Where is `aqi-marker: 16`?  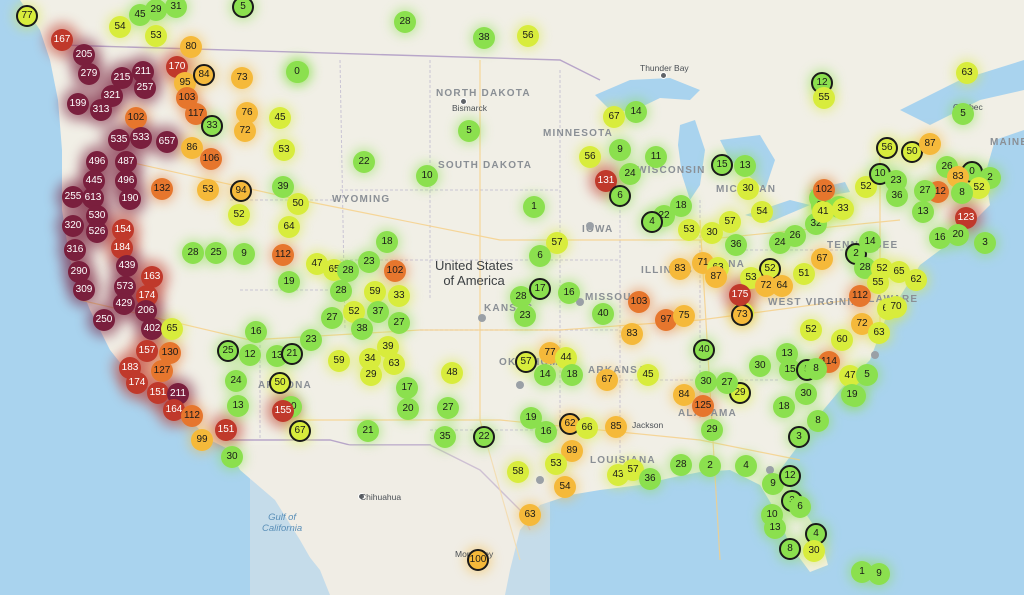 aqi-marker: 16 is located at coordinates (256, 332).